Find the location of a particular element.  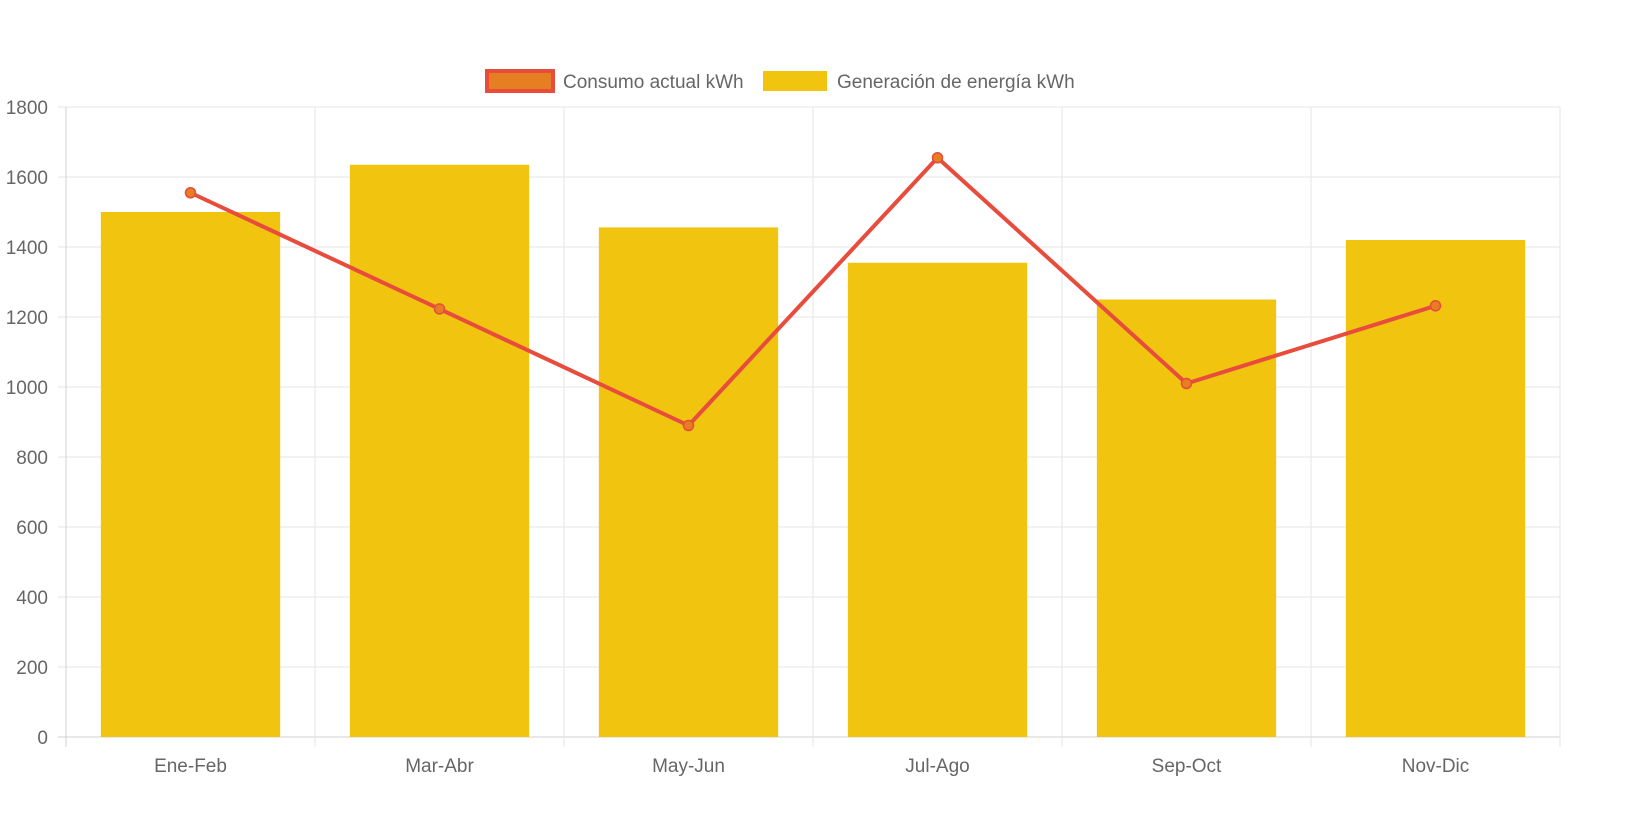

consumo-point-ene-feb is located at coordinates (190, 193).